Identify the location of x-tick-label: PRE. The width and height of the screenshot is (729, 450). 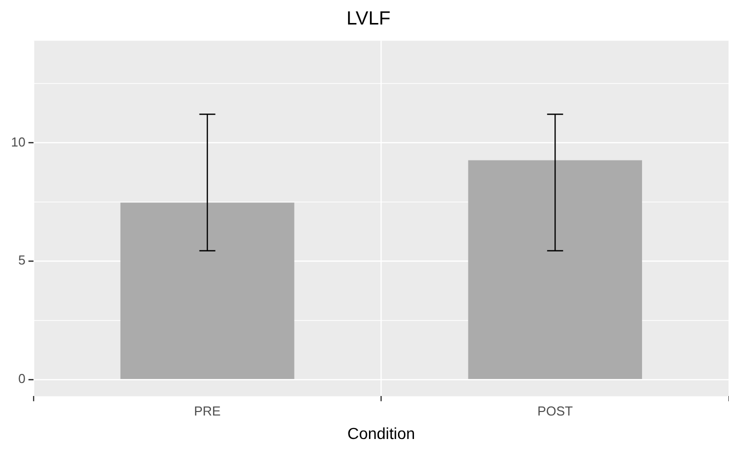
(208, 411).